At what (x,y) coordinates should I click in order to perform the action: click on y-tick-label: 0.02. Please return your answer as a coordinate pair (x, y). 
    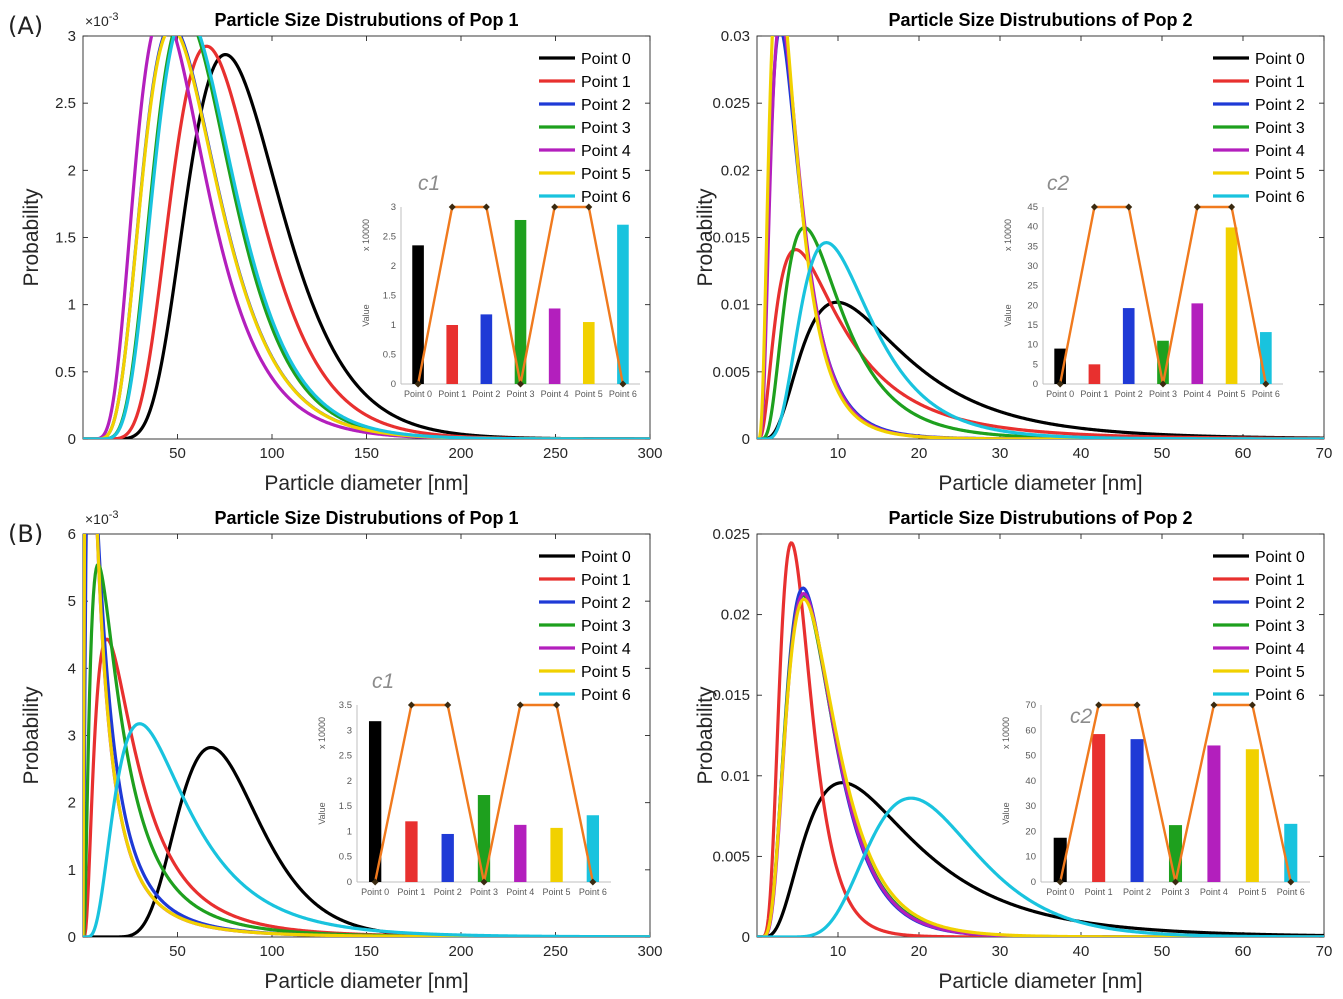
    Looking at the image, I should click on (735, 615).